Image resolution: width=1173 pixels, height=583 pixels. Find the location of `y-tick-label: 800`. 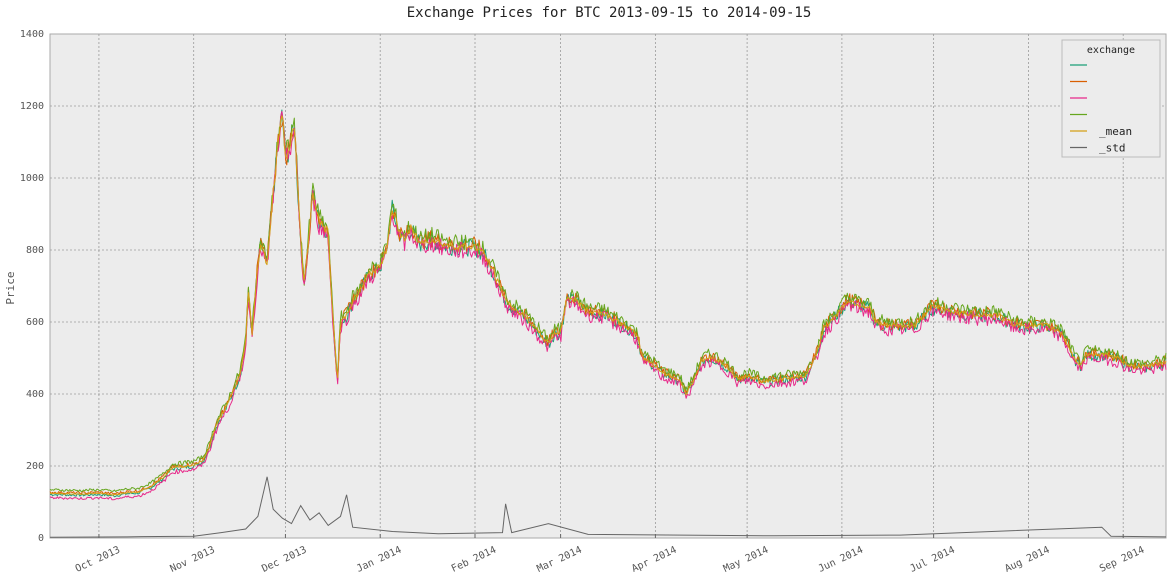

y-tick-label: 800 is located at coordinates (35, 250).